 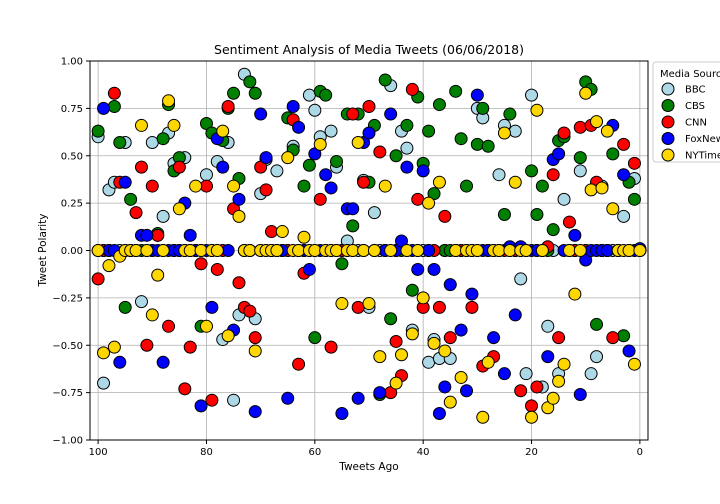 I want to click on legend-label: NYTimes, so click(x=702, y=156).